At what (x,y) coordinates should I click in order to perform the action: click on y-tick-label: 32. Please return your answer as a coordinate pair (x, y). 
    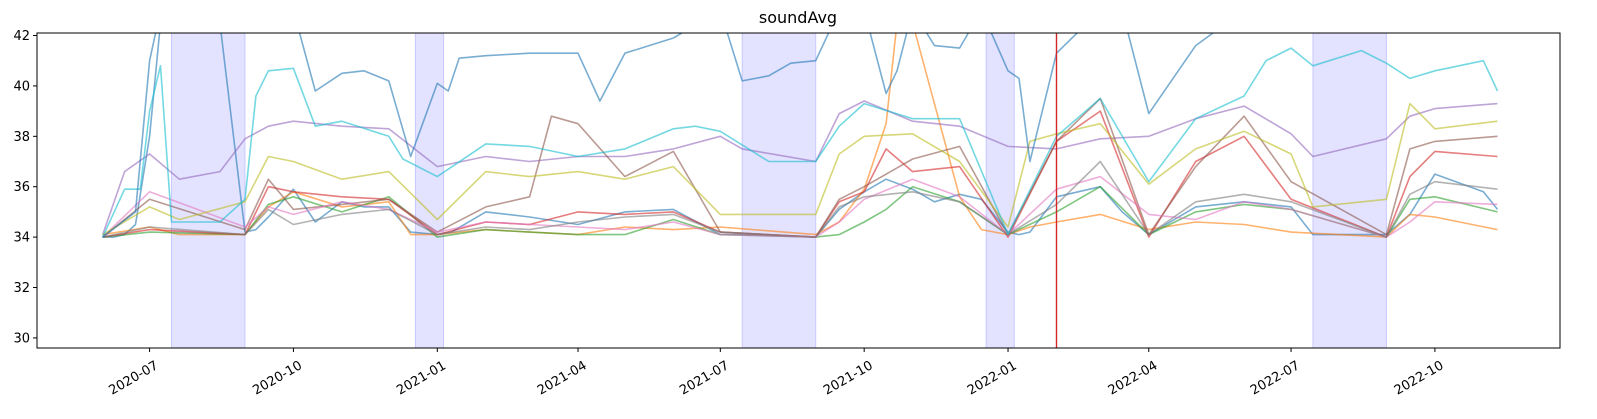
    Looking at the image, I should click on (21, 288).